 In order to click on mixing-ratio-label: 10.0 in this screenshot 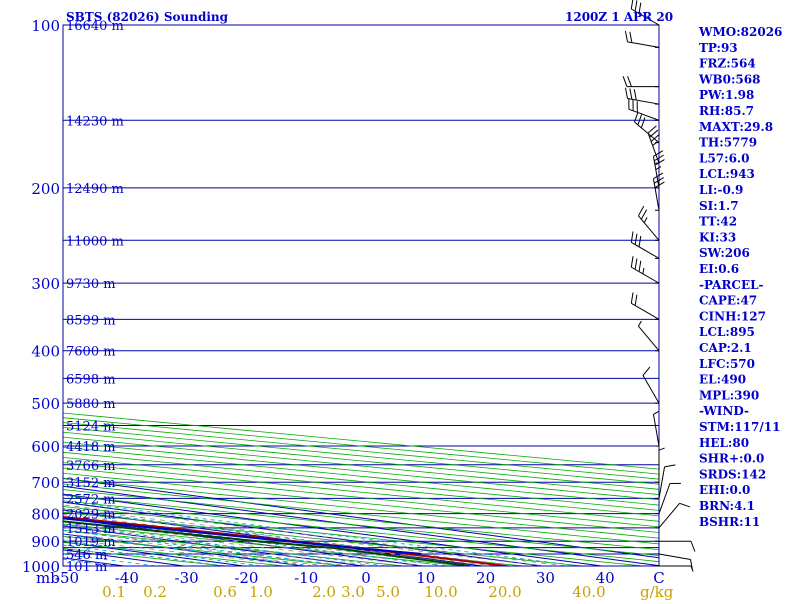, I will do `click(440, 591)`.